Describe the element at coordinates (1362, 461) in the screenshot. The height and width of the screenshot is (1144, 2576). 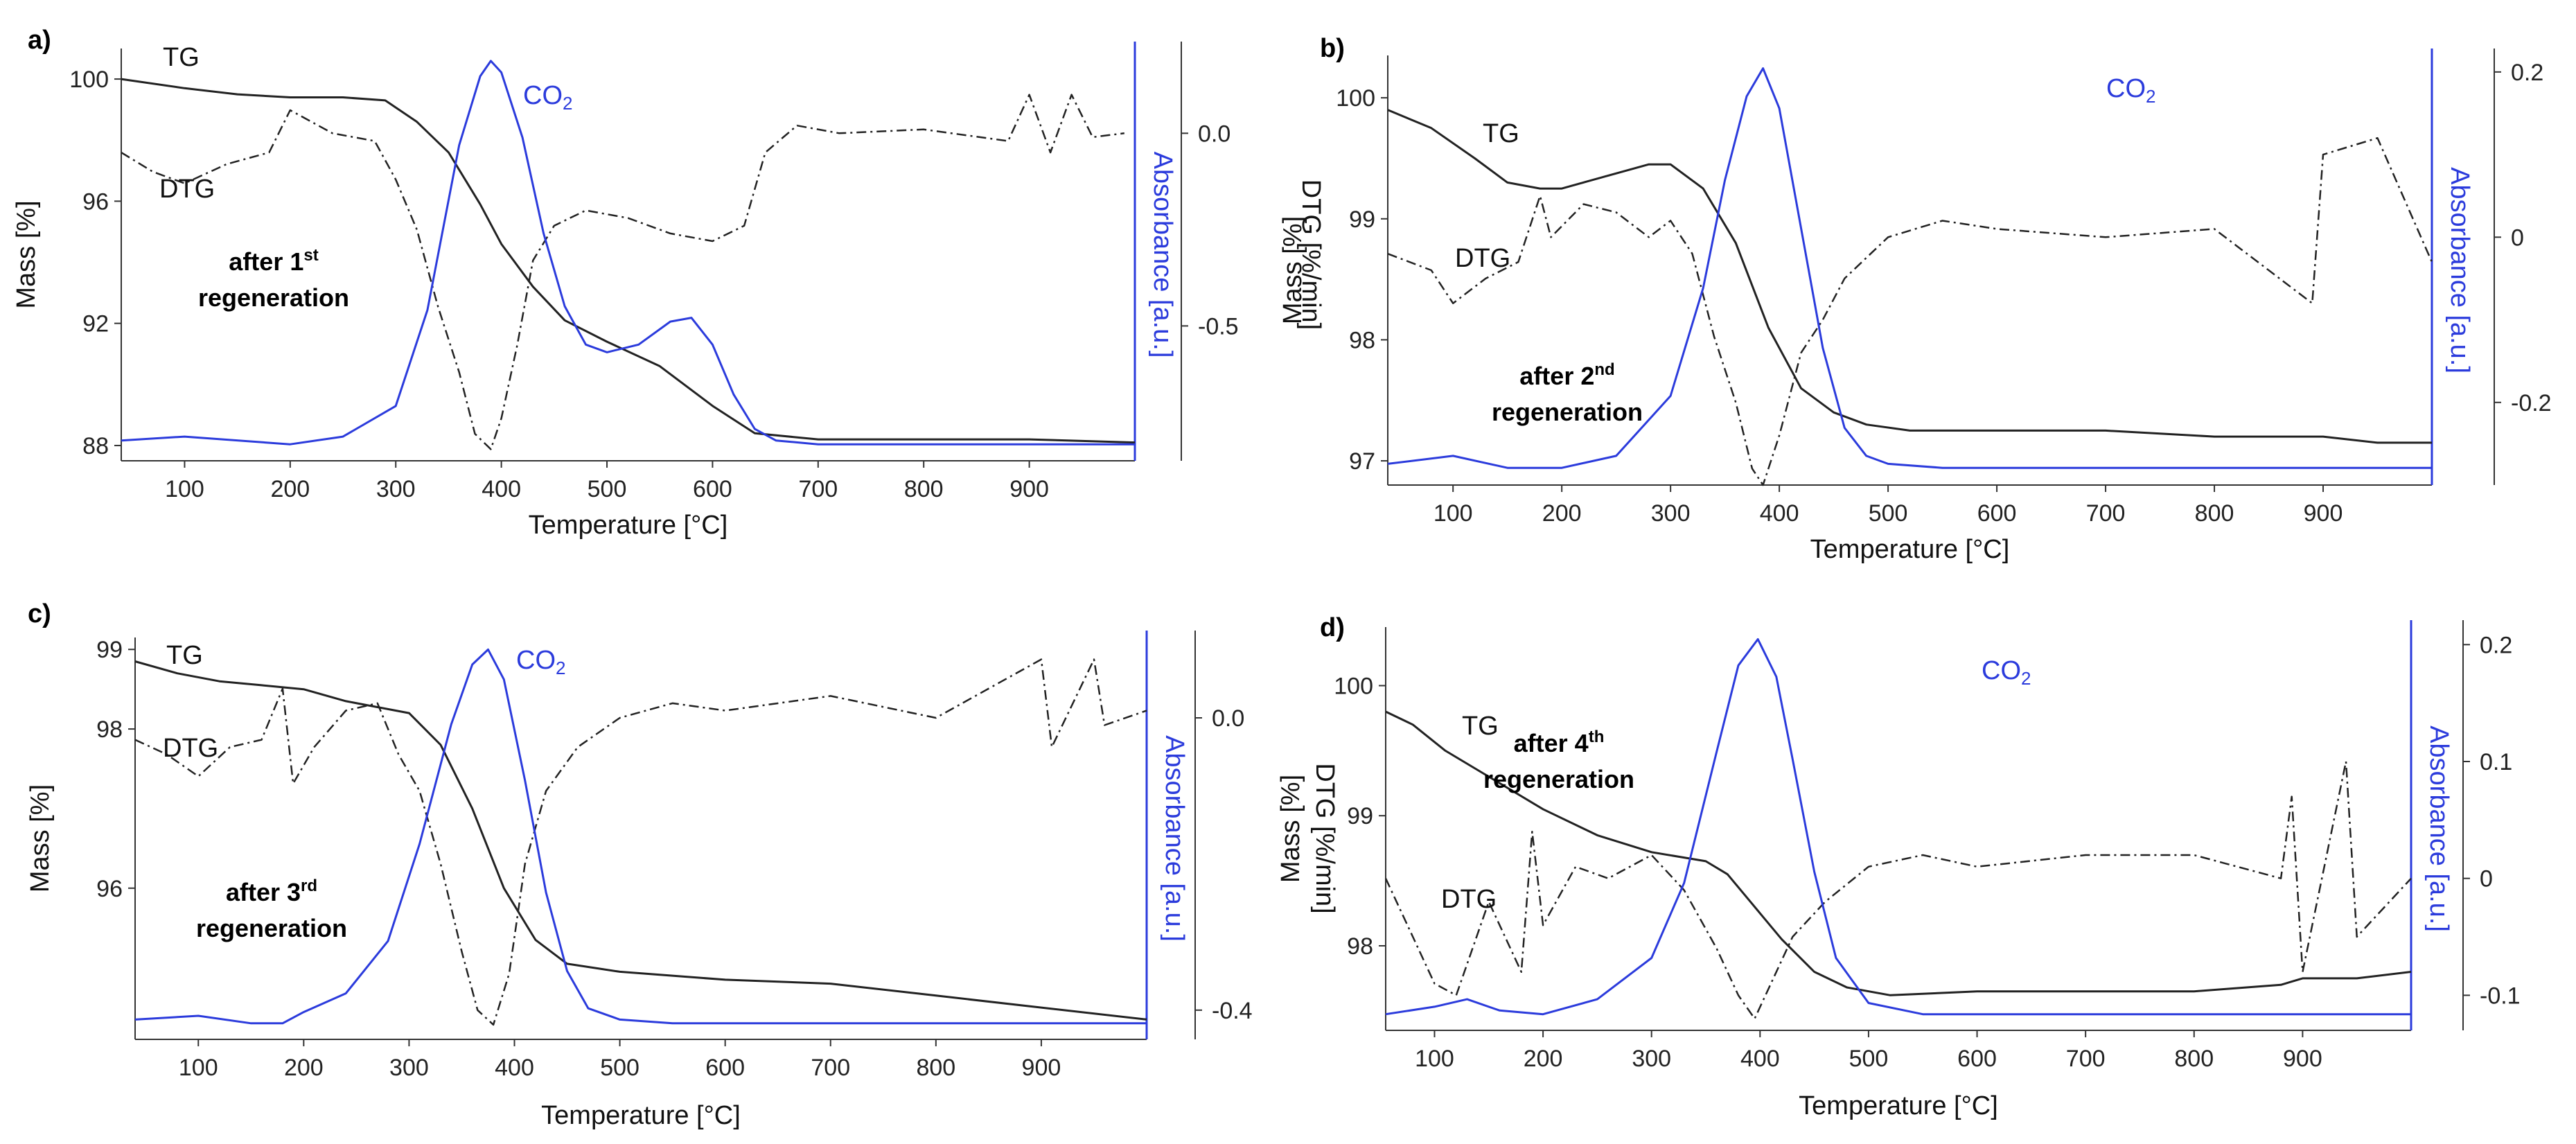
I see `mass-tick-label: 97` at that location.